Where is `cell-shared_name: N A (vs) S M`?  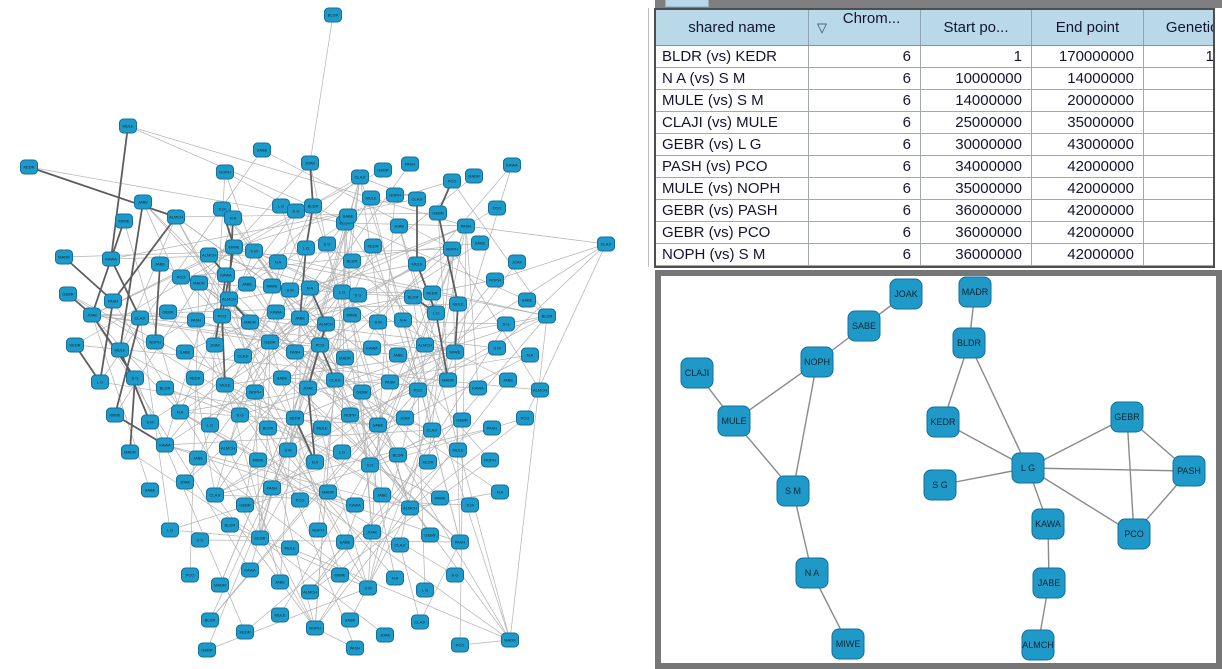 cell-shared_name: N A (vs) S M is located at coordinates (732, 78).